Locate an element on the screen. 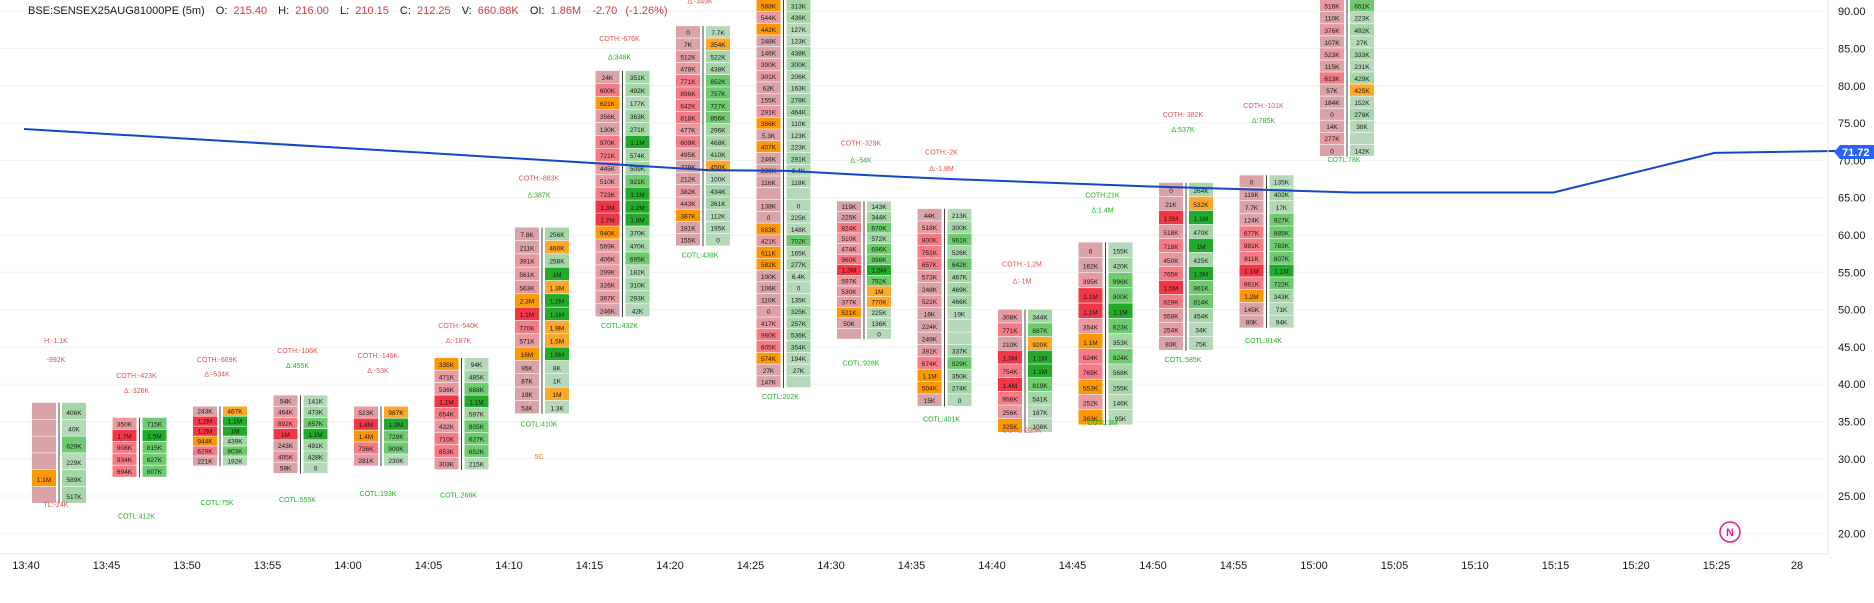 The height and width of the screenshot is (603, 1874). ask-volume: 291K is located at coordinates (799, 159).